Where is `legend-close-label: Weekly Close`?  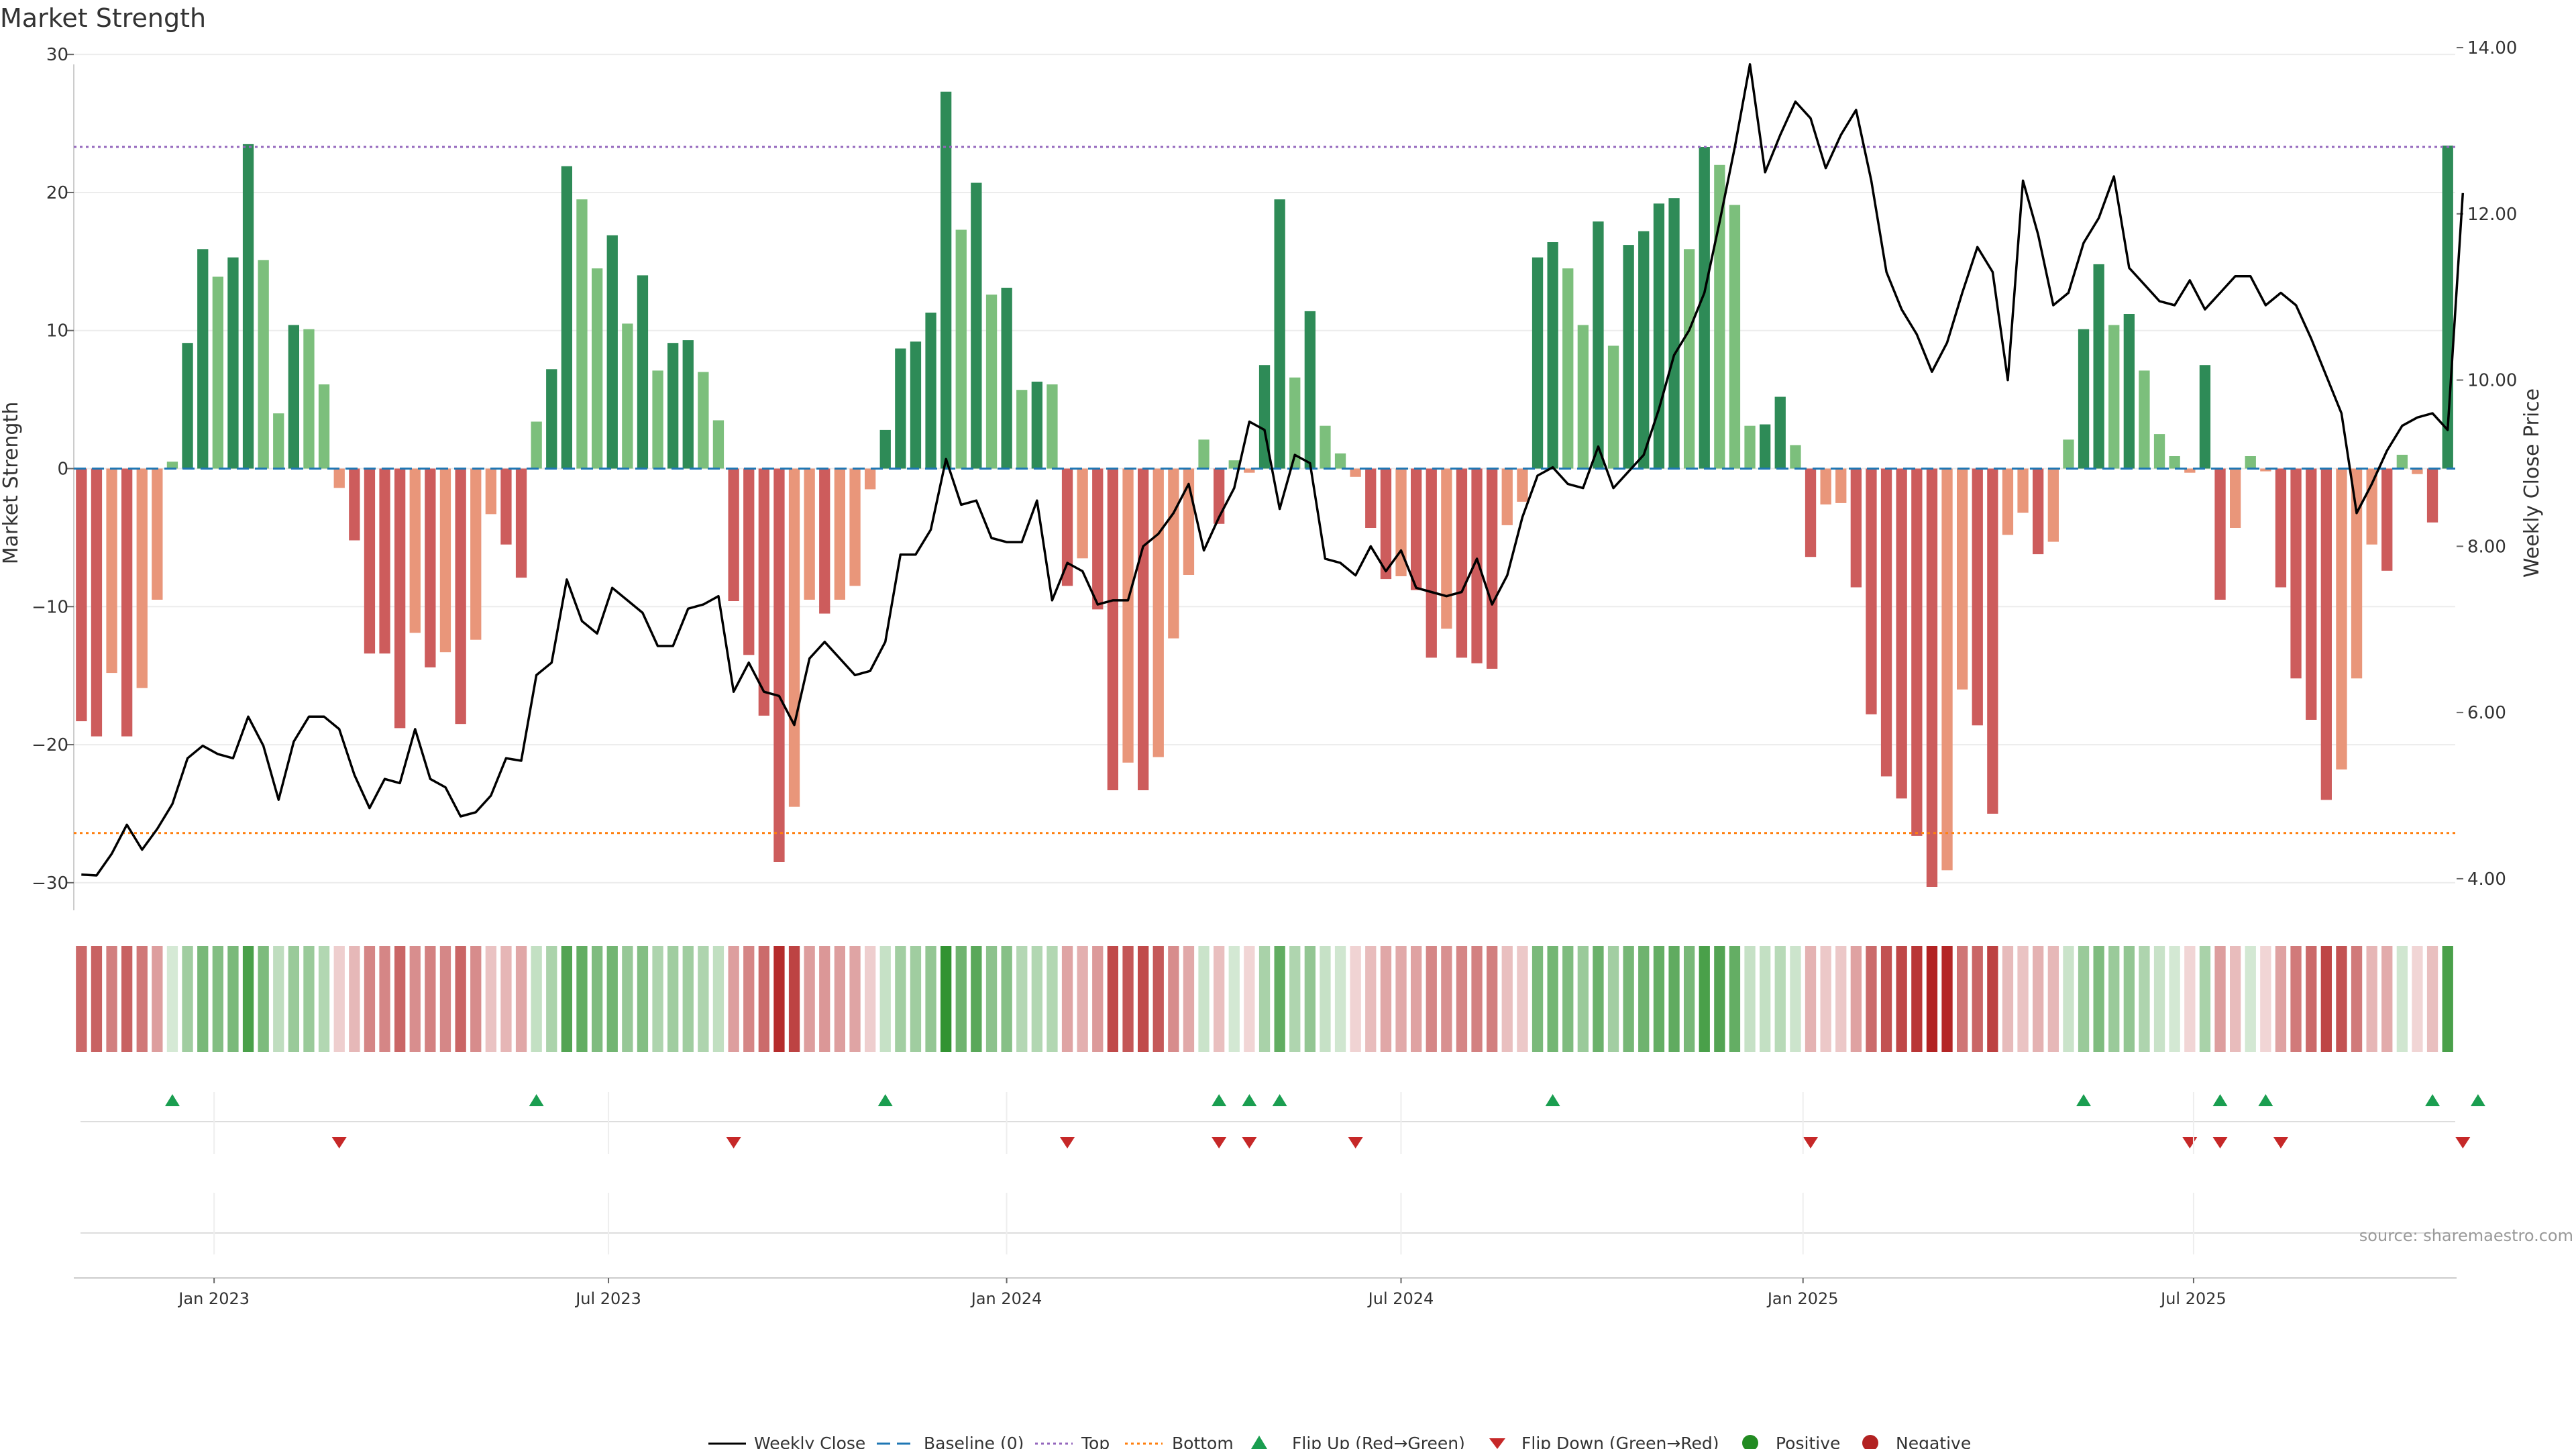 legend-close-label: Weekly Close is located at coordinates (809, 1441).